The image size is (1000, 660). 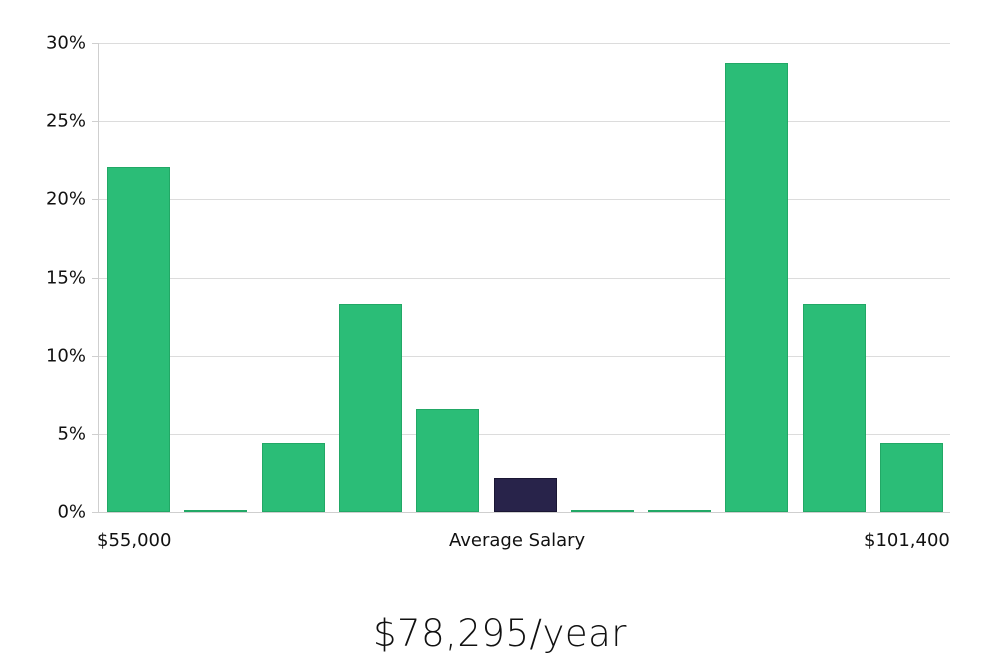 I want to click on y-tick-label: 30%, so click(x=65, y=43).